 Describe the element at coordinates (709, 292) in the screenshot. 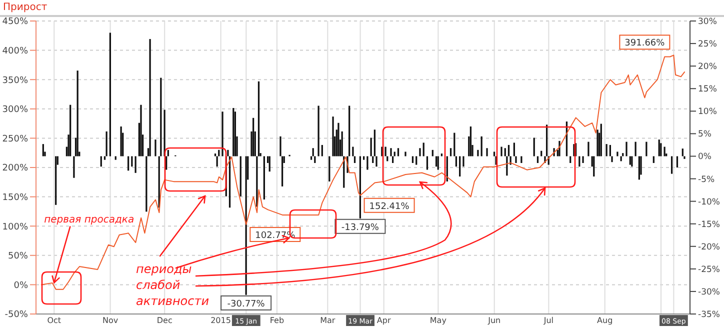

I see `y2-tick-label: -30%` at that location.